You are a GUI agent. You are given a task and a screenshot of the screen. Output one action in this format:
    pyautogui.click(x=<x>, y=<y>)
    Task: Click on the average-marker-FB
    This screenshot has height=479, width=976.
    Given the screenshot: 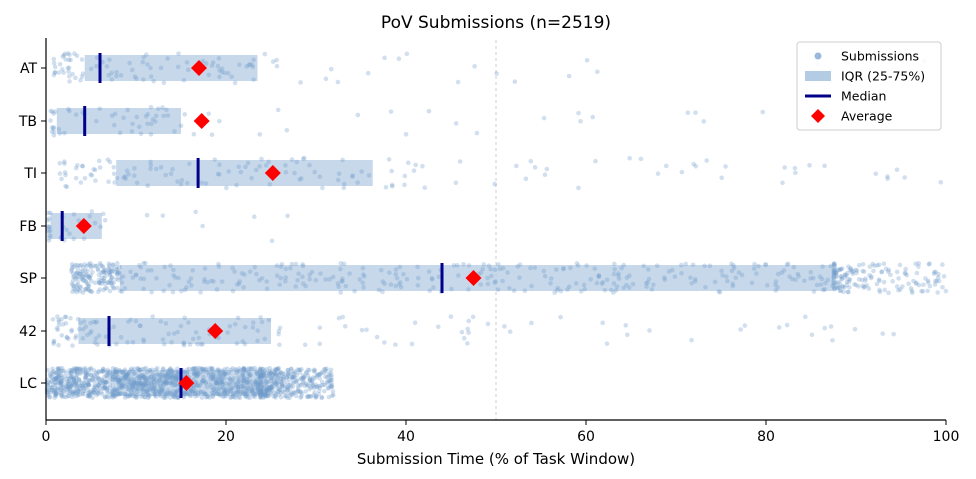 What is the action you would take?
    pyautogui.click(x=83, y=226)
    